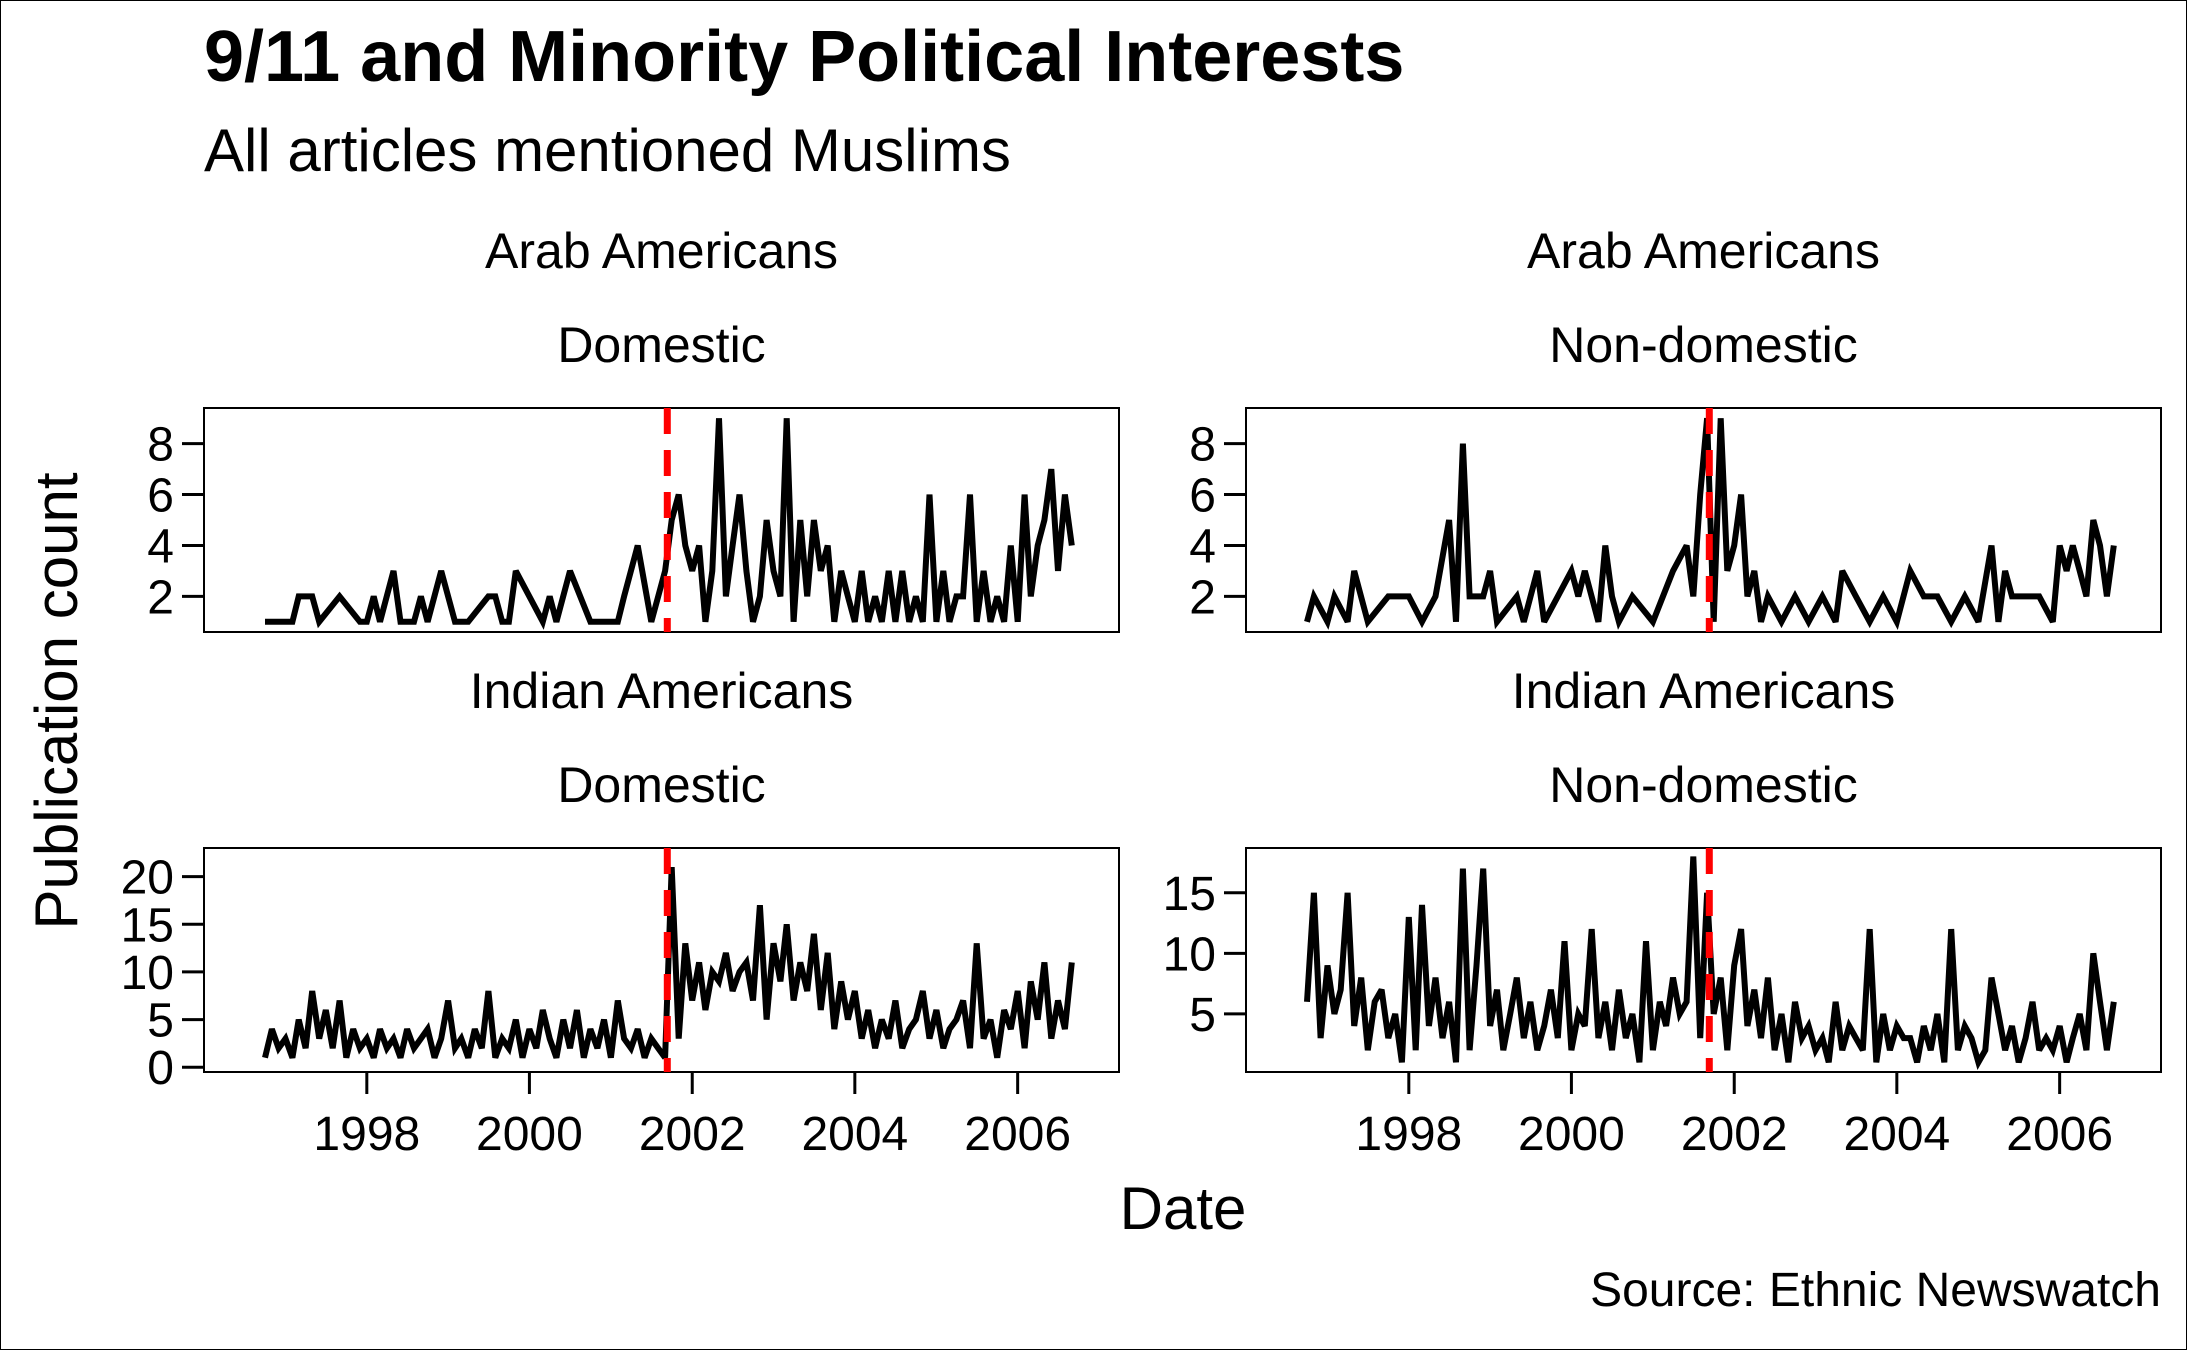 This screenshot has width=2187, height=1350. What do you see at coordinates (607, 150) in the screenshot?
I see `chart-subtitle: All articles mentioned Muslims` at bounding box center [607, 150].